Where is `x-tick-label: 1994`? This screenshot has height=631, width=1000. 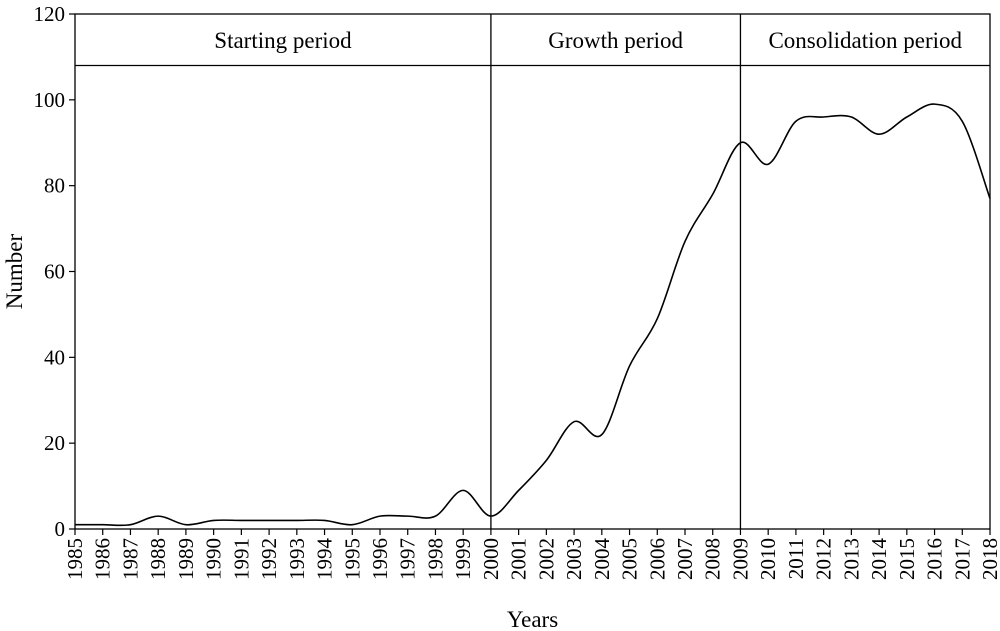 x-tick-label: 1994 is located at coordinates (325, 559).